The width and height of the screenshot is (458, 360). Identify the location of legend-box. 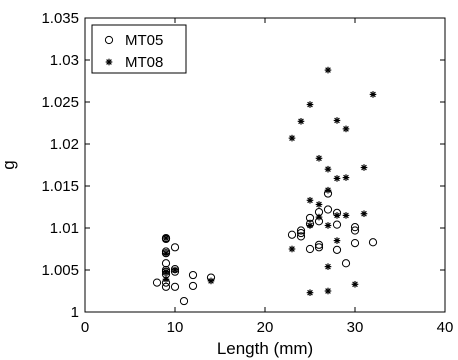
(139, 49).